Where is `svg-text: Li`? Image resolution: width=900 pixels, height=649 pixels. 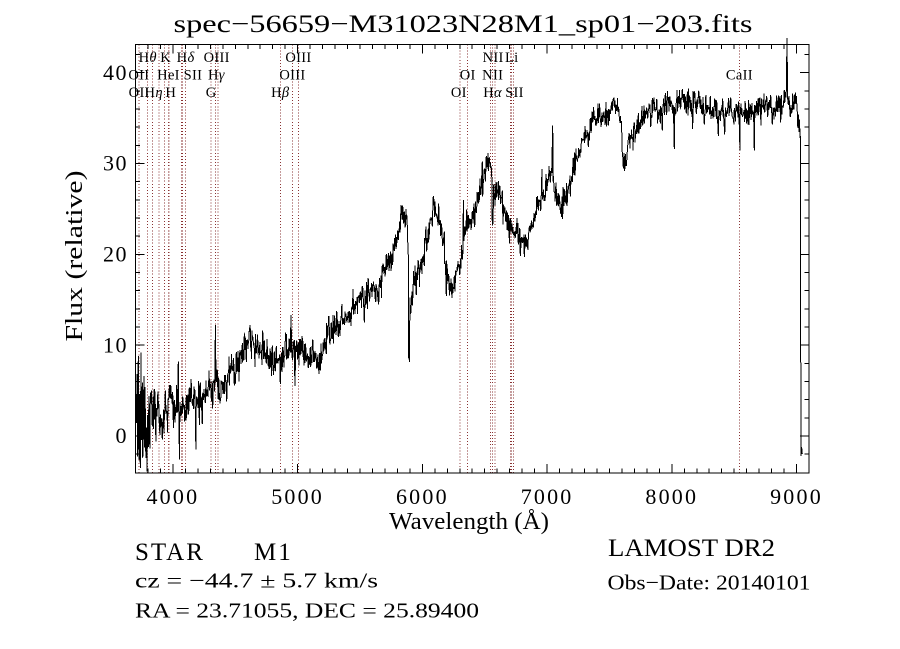
svg-text: Li is located at coordinates (512, 58).